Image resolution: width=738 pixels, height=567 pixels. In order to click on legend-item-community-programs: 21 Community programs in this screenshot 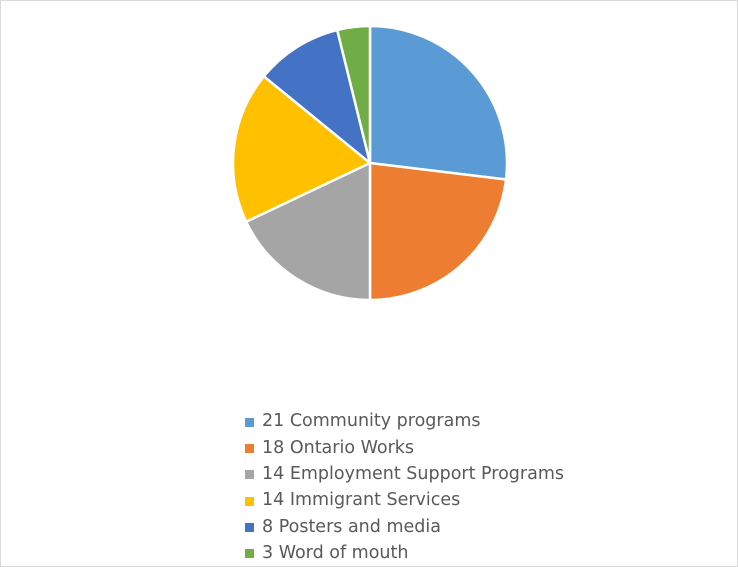, I will do `click(404, 422)`.